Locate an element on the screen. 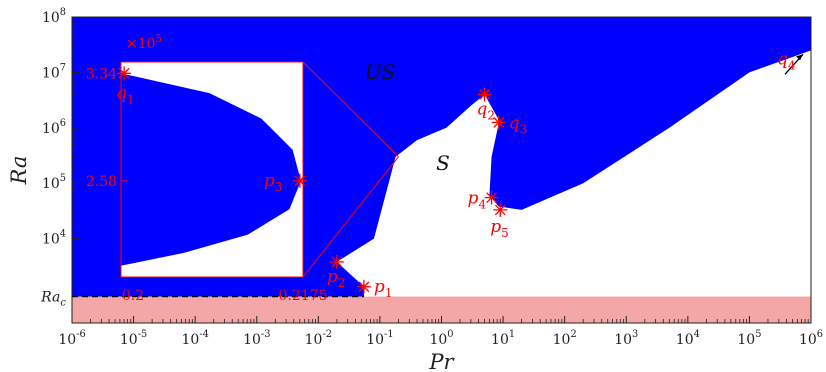 The height and width of the screenshot is (372, 826). point-marker-q3 is located at coordinates (498, 122).